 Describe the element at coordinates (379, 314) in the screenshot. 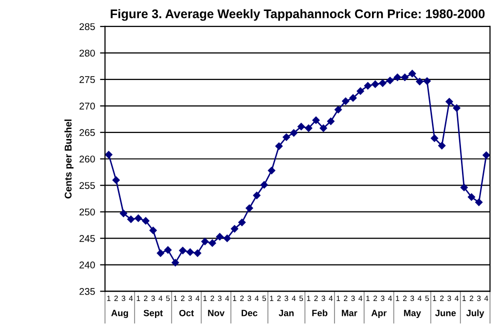

I see `text: Apr` at that location.